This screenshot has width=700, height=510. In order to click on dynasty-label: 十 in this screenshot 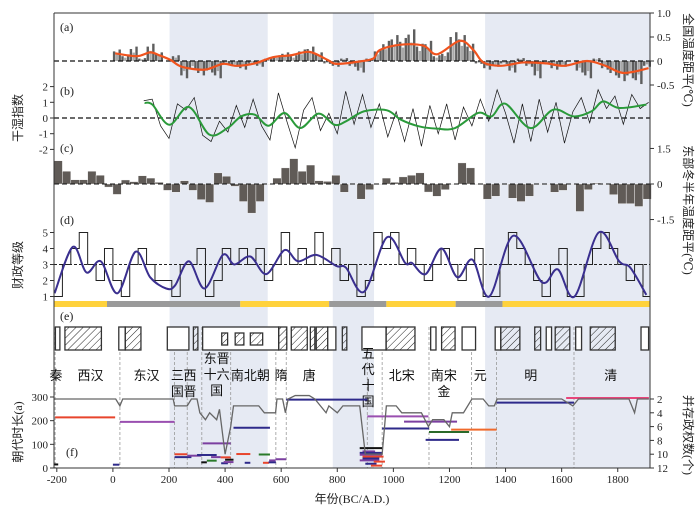, I will do `click(368, 385)`.